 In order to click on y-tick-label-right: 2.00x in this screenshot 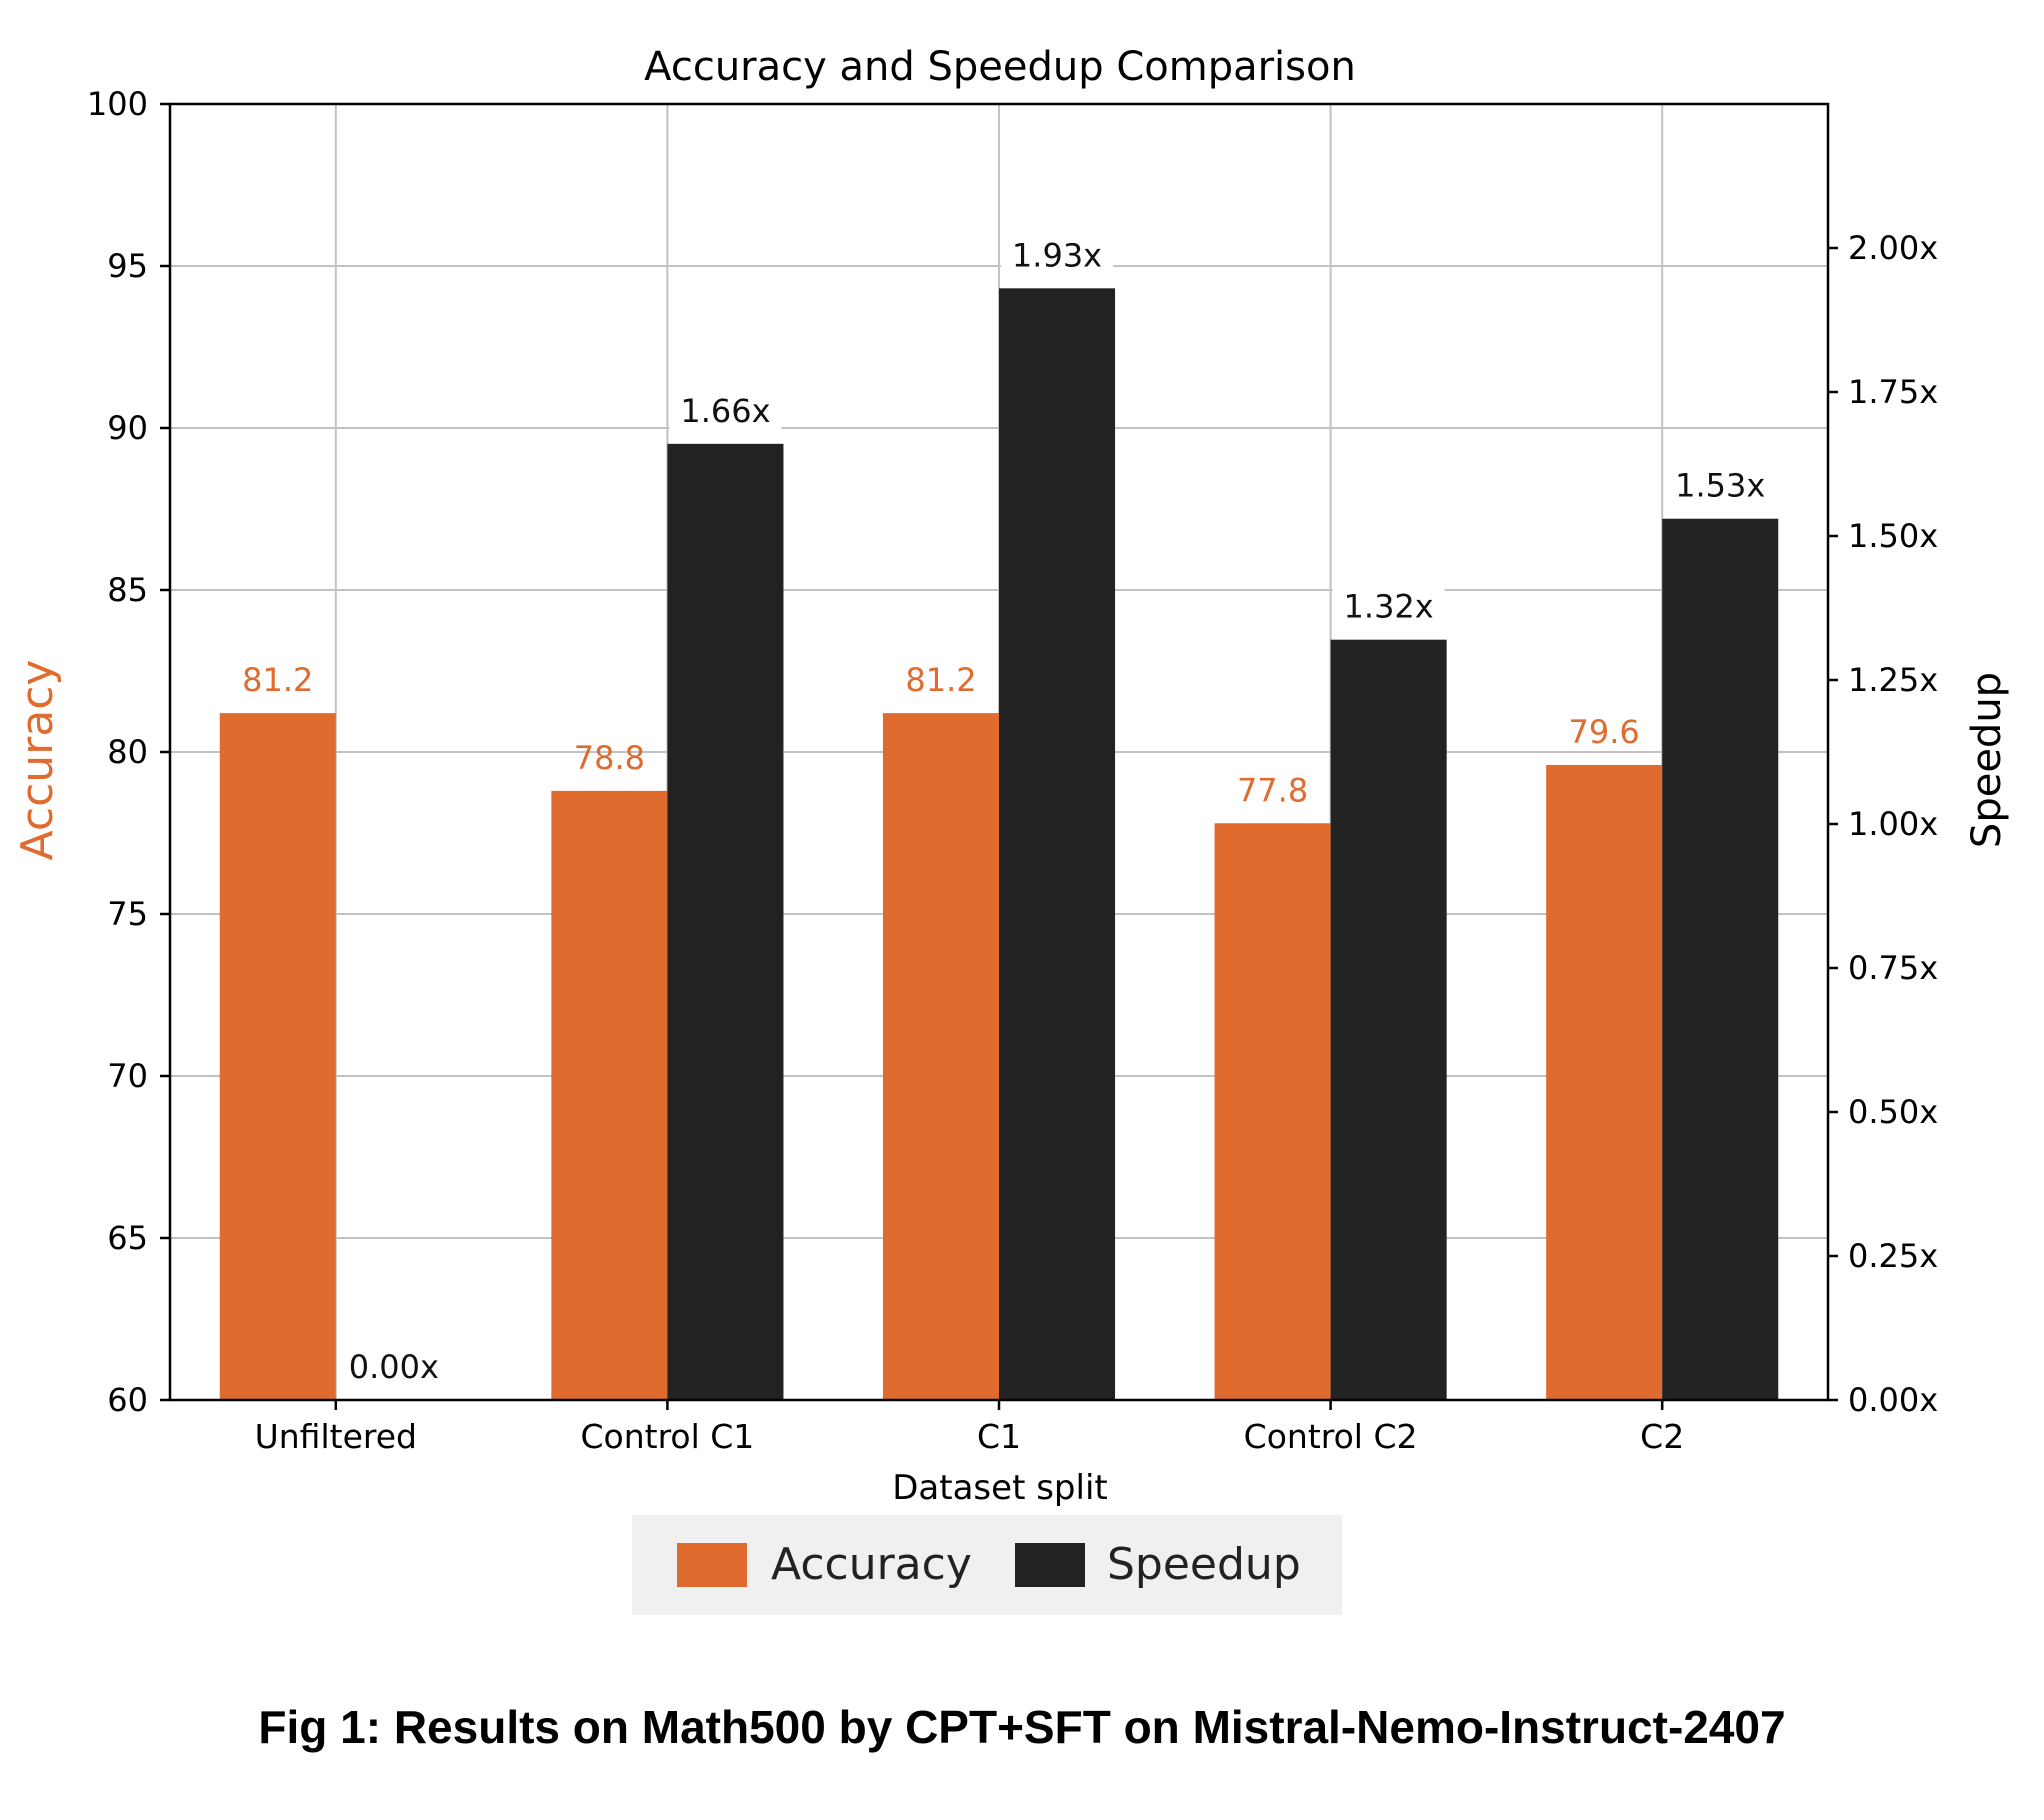, I will do `click(1893, 248)`.